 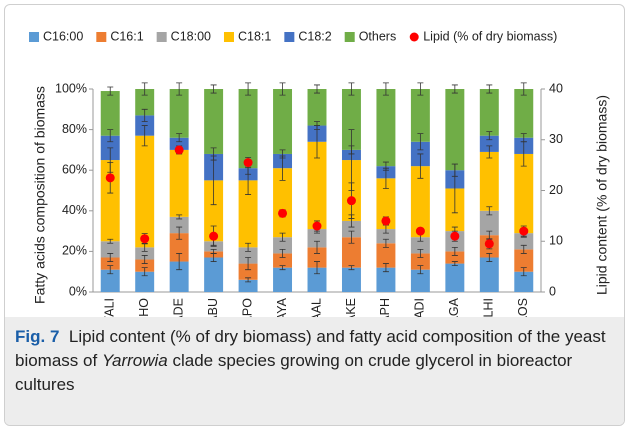 I want to click on legend-label: C18:00, so click(x=191, y=36).